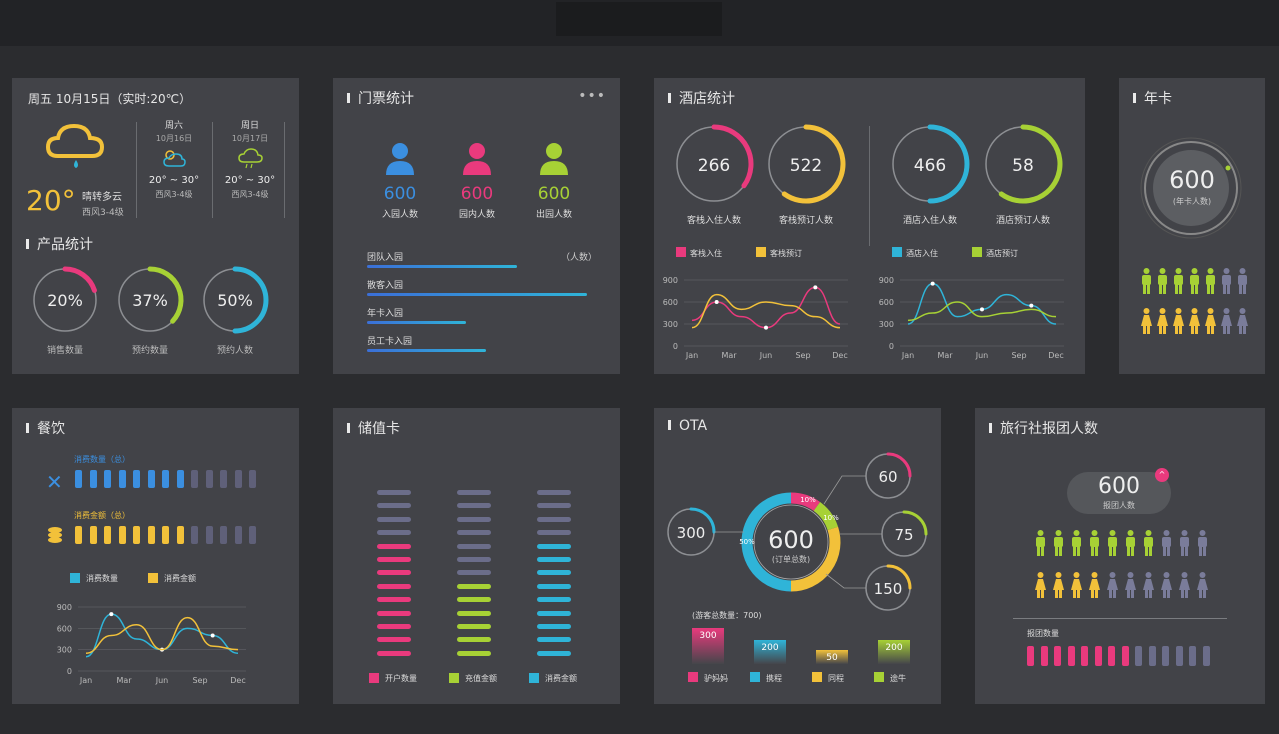  What do you see at coordinates (806, 220) in the screenshot?
I see `hotel-ring-label: 客栈预订人数` at bounding box center [806, 220].